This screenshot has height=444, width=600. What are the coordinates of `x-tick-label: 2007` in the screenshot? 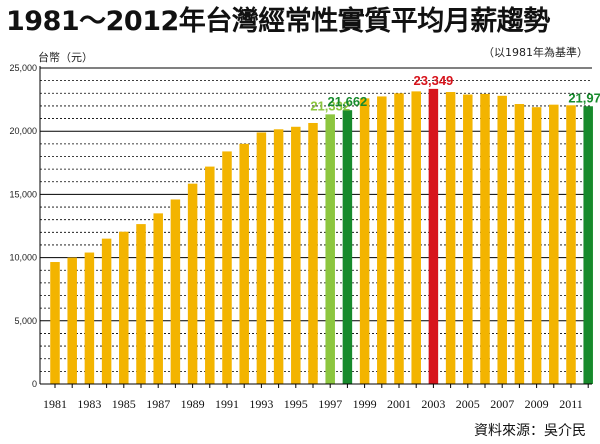 It's located at (502, 404).